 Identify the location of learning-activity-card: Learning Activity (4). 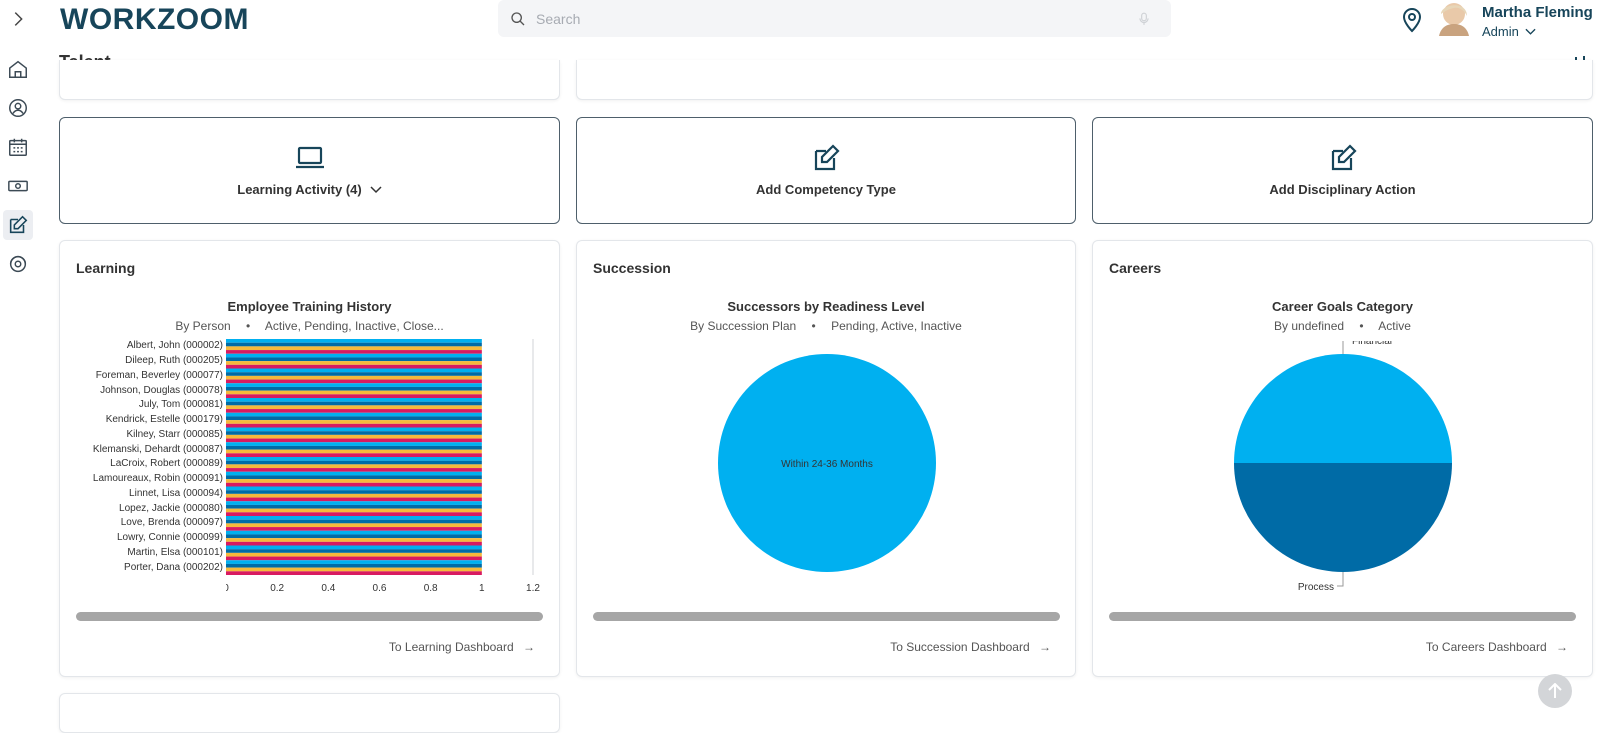
(309, 170).